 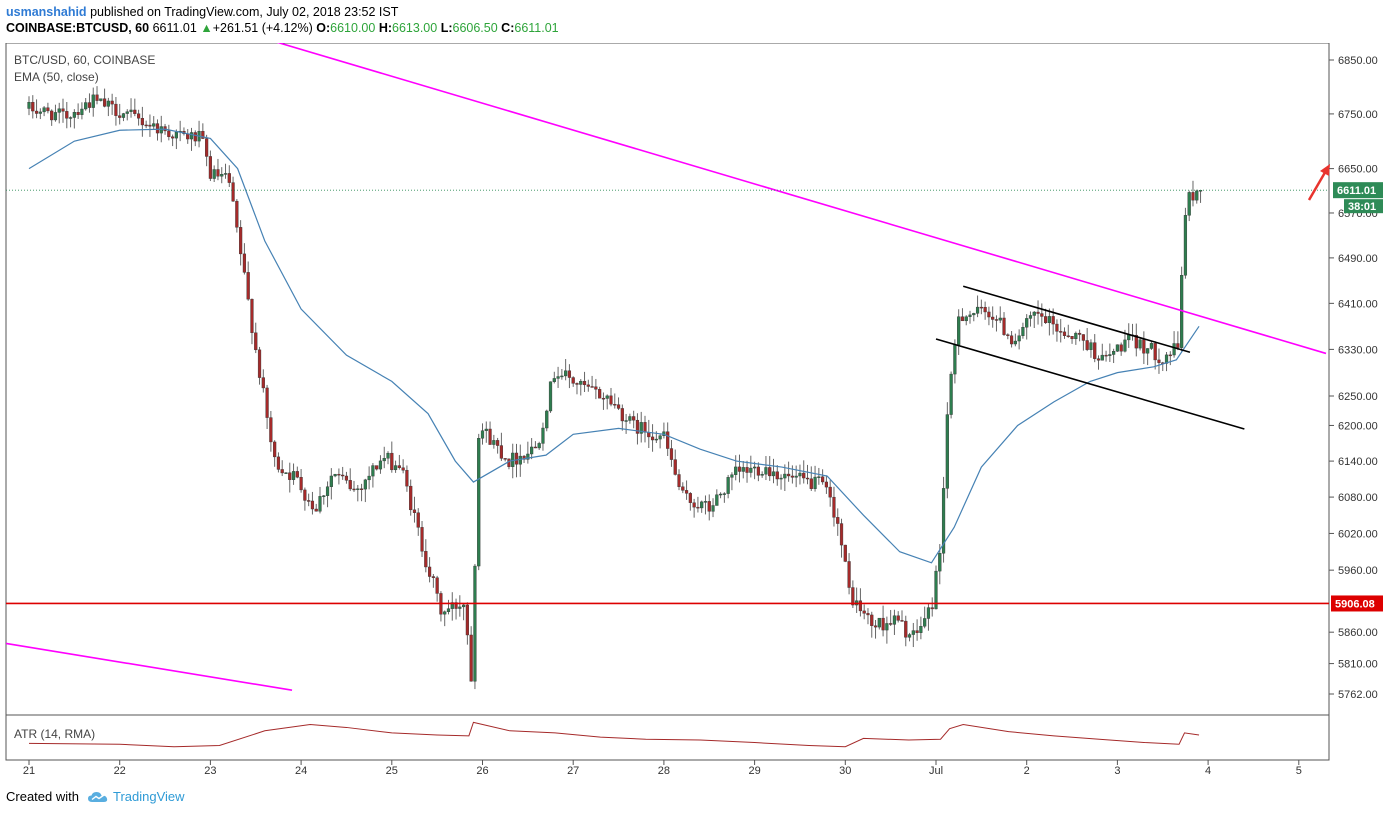 What do you see at coordinates (353, 28) in the screenshot?
I see `open-value: 6610.00` at bounding box center [353, 28].